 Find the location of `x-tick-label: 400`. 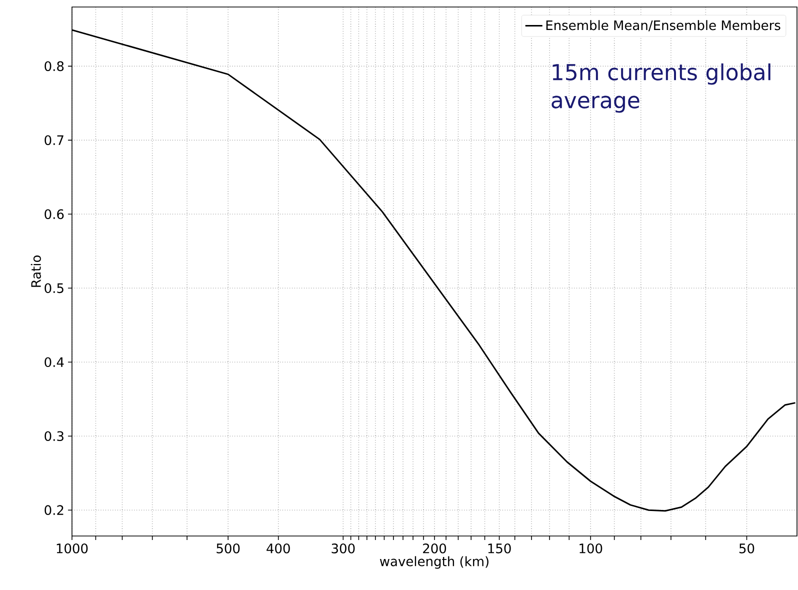

x-tick-label: 400 is located at coordinates (278, 549).